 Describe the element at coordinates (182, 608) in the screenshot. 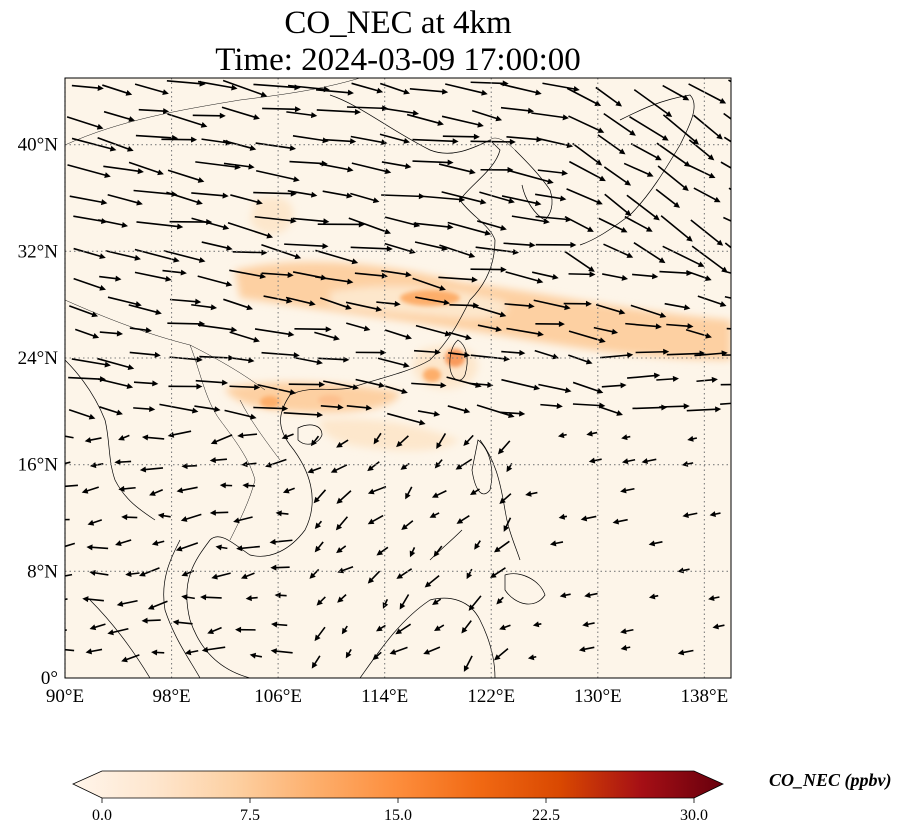

I see `coastline-malay-peninsula` at that location.